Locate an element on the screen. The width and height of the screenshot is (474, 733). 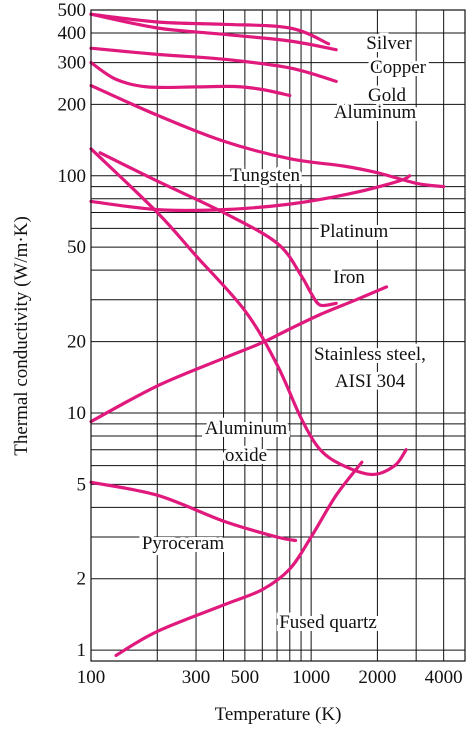
curve-aluminum is located at coordinates (190, 79).